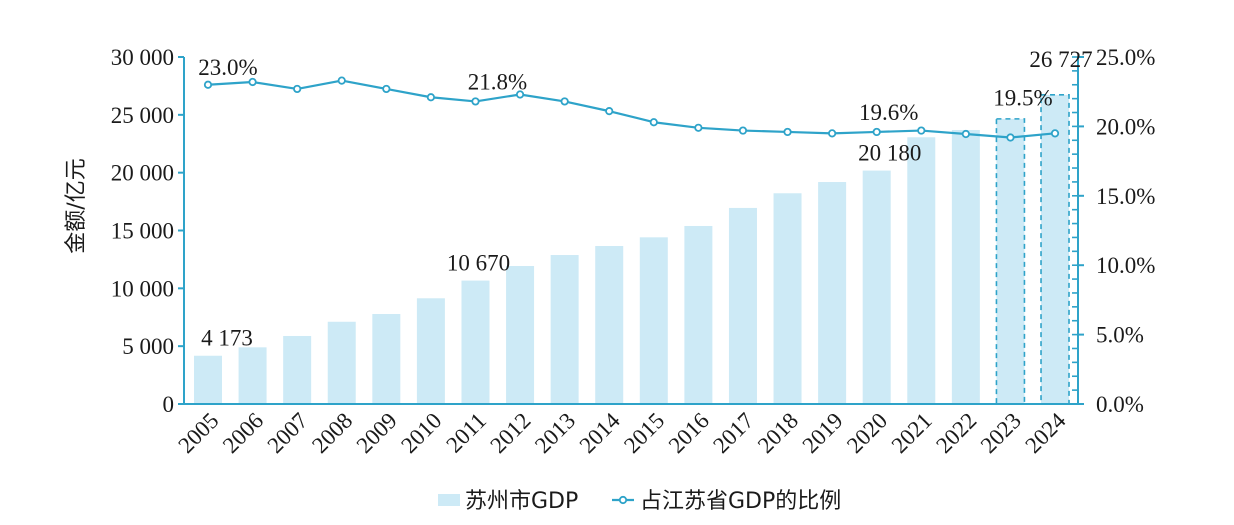 The width and height of the screenshot is (1234, 525). I want to click on y-tick-label-right: 10.0%, so click(1125, 265).